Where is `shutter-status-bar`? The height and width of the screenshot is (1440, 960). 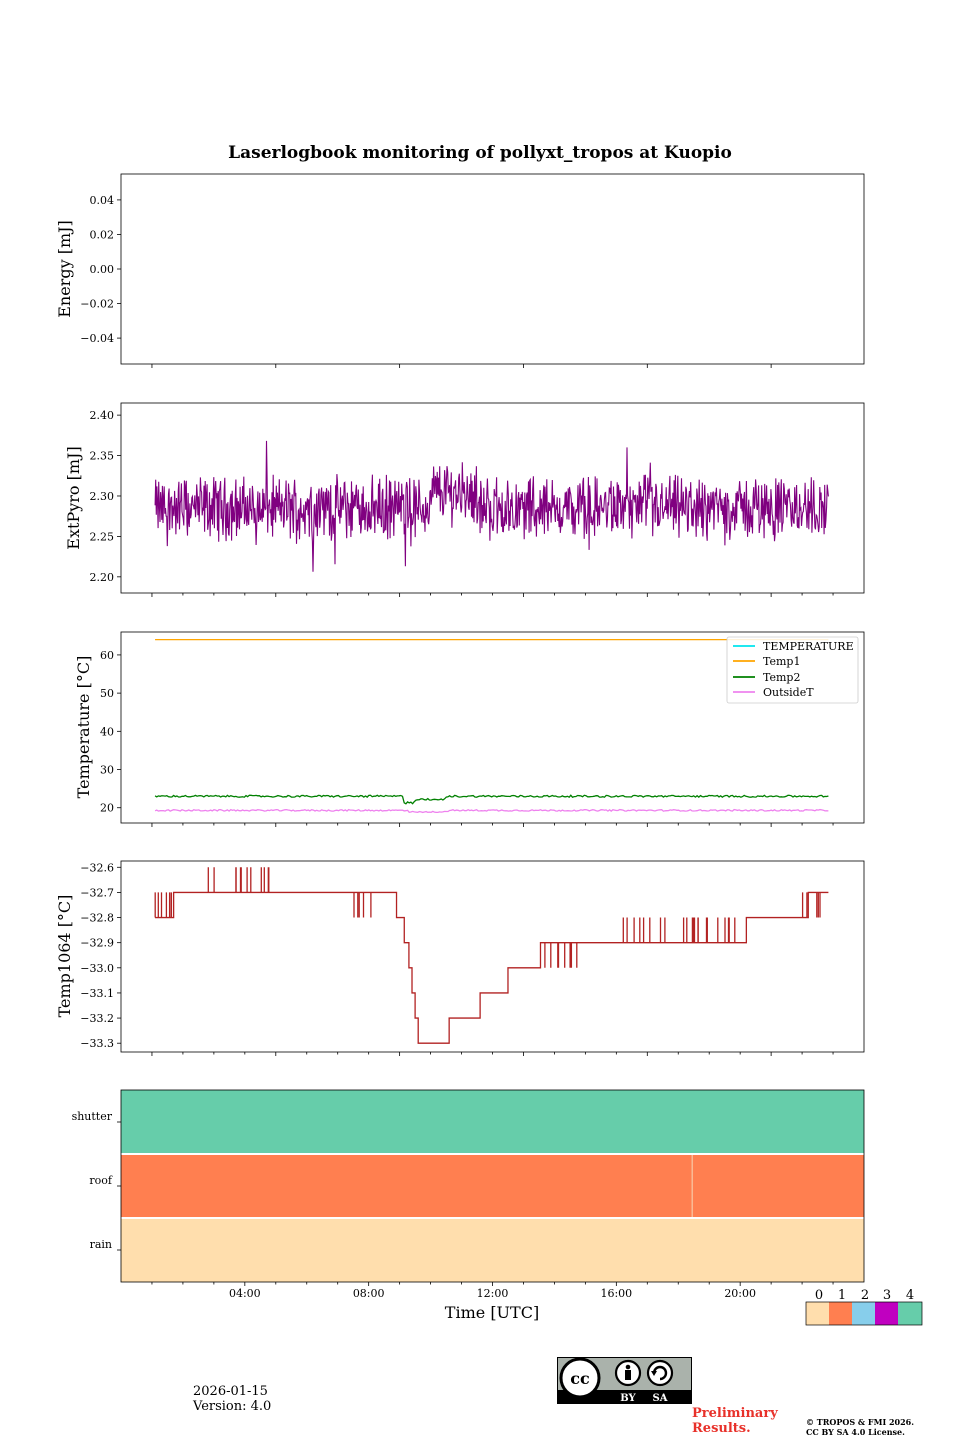
shutter-status-bar is located at coordinates (492, 1121).